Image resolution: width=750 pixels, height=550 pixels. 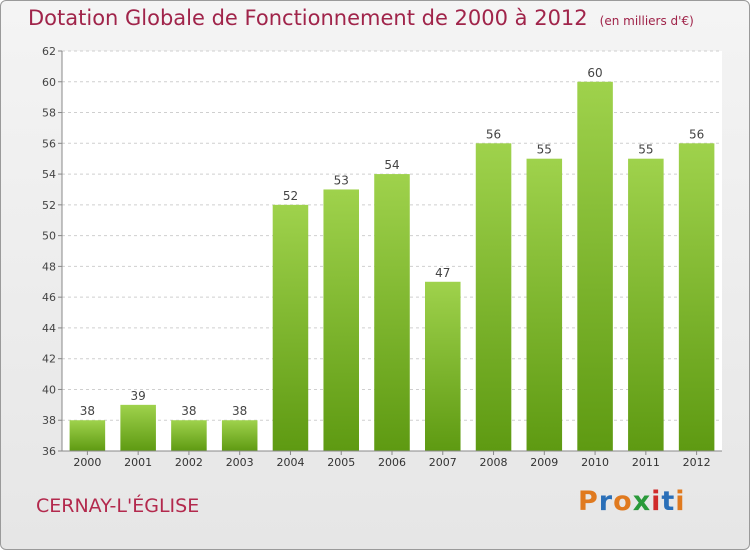 I want to click on bar-value-label: 52, so click(x=290, y=196).